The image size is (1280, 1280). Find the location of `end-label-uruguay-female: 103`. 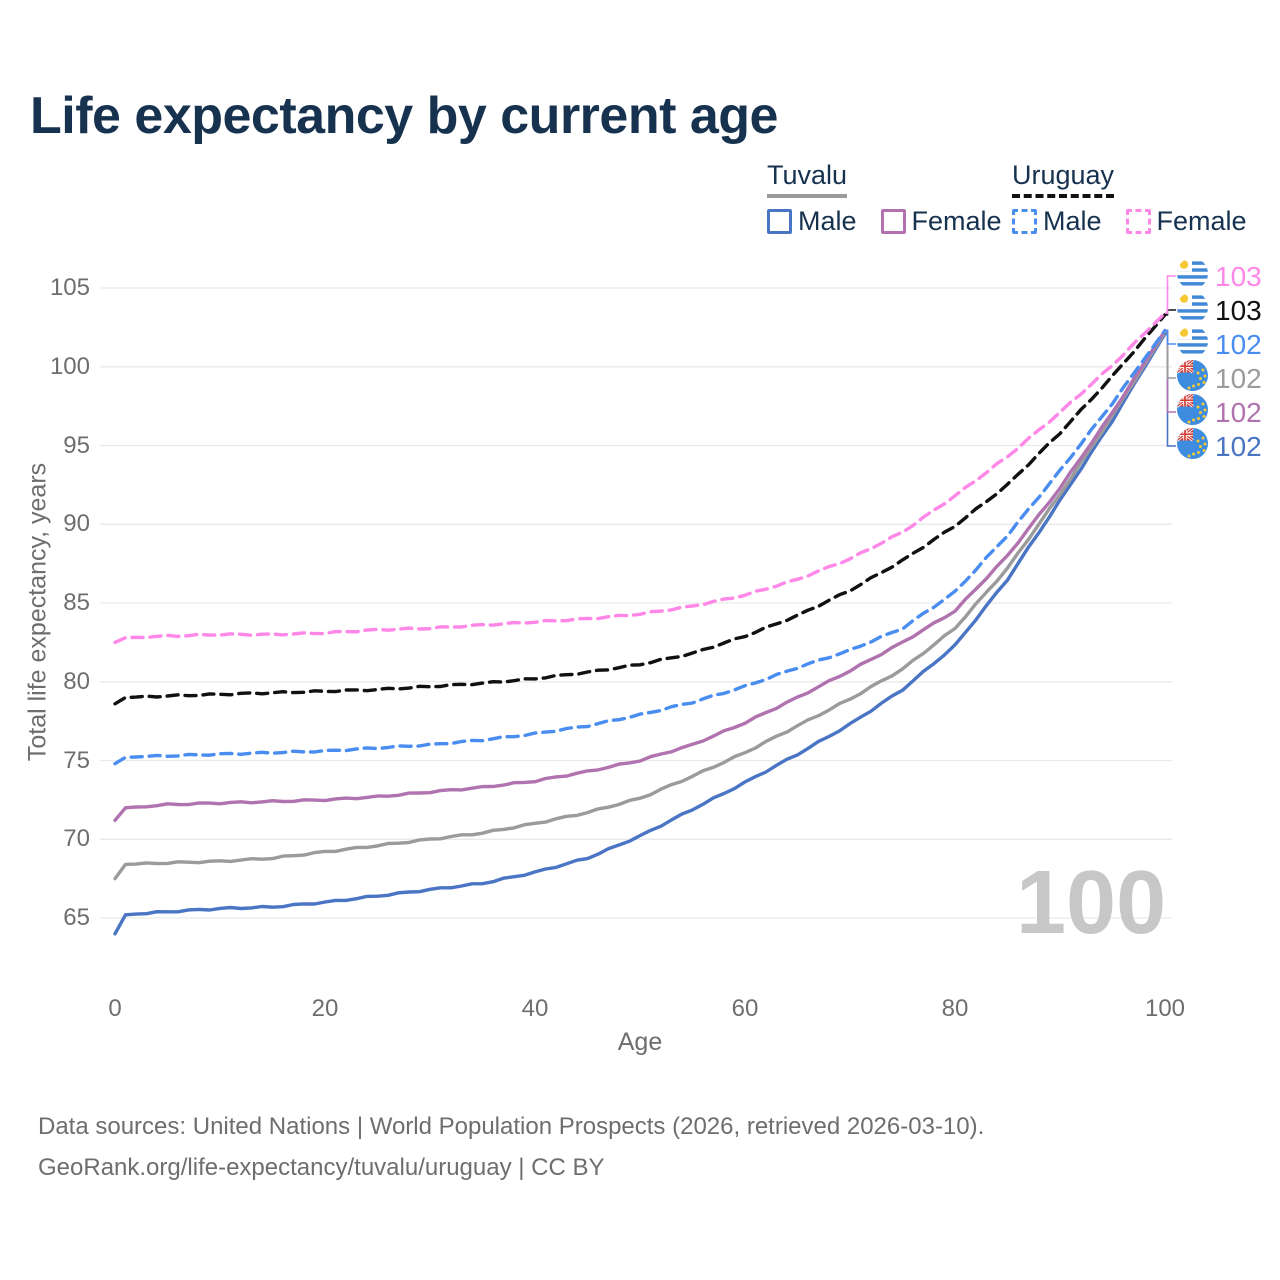

end-label-uruguay-female: 103 is located at coordinates (1219, 276).